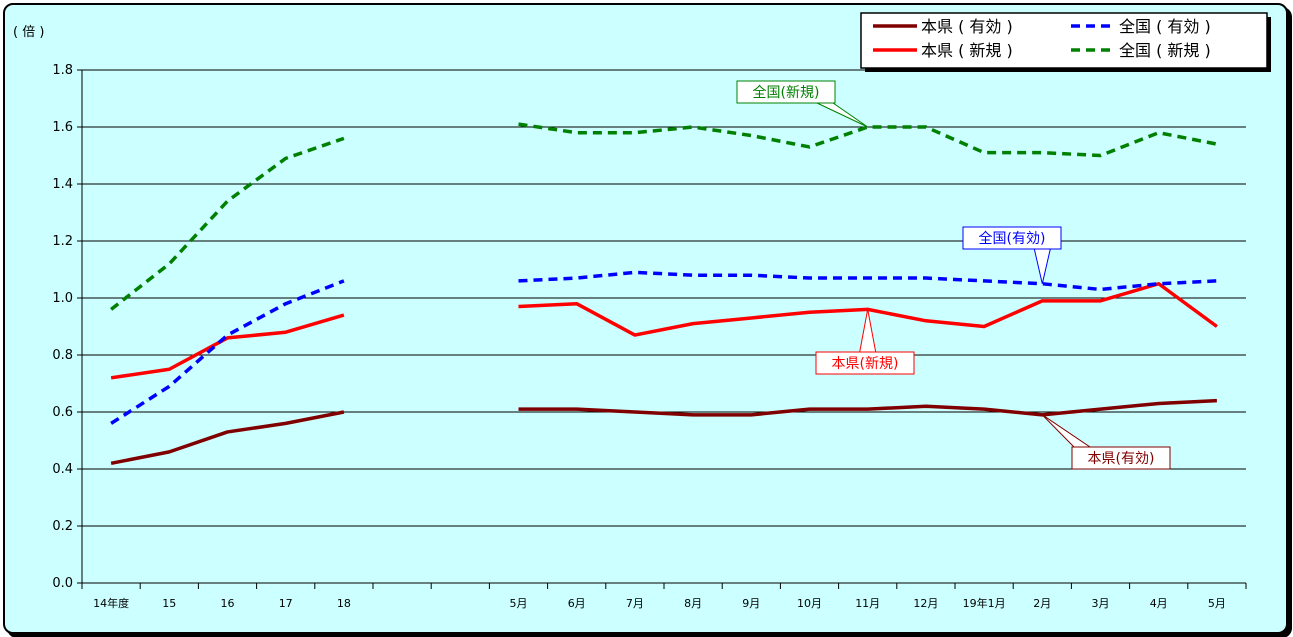  I want to click on y-tick-label: 0.8, so click(62, 355).